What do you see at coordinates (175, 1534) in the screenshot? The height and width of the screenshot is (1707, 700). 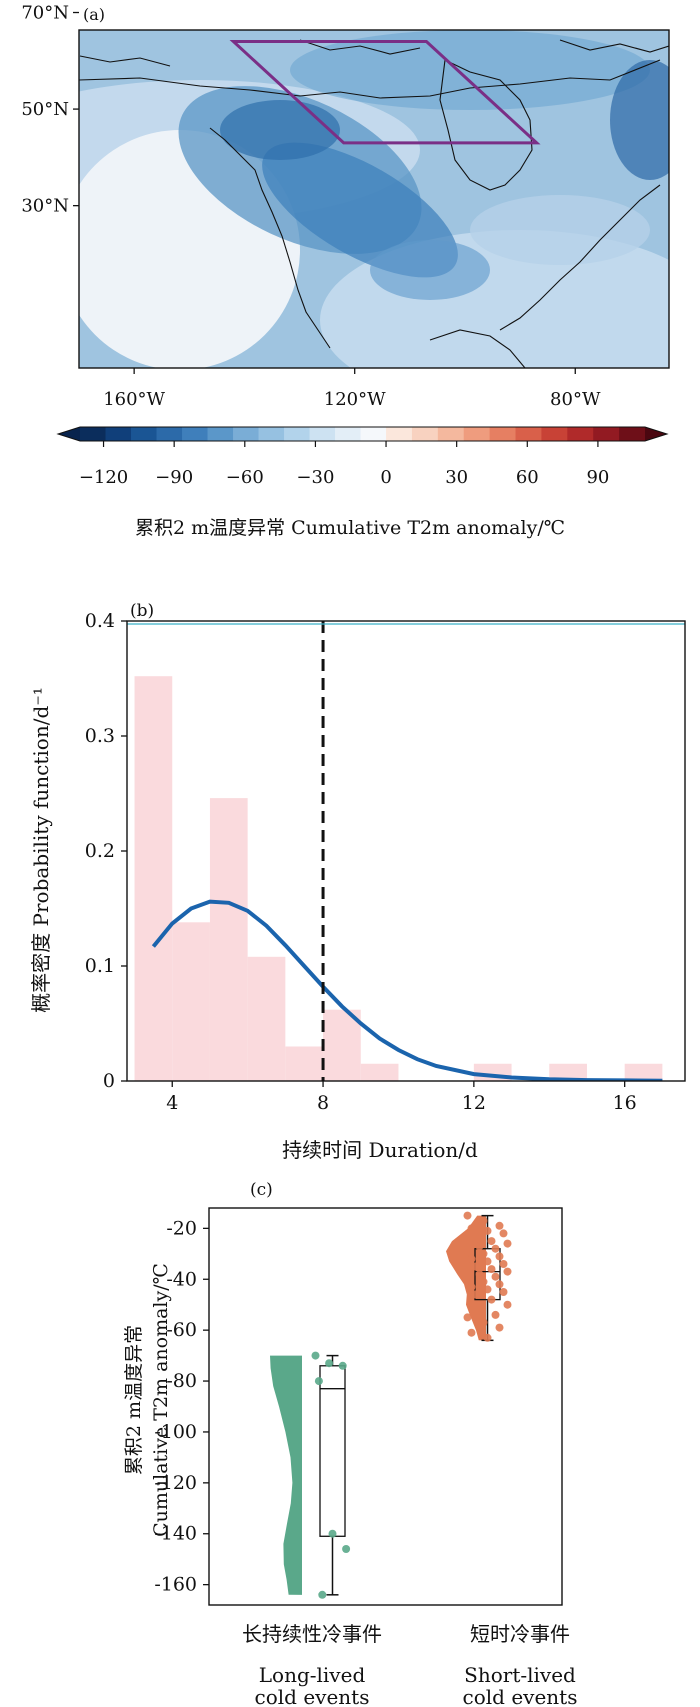 I see `y-tick-label: -140` at bounding box center [175, 1534].